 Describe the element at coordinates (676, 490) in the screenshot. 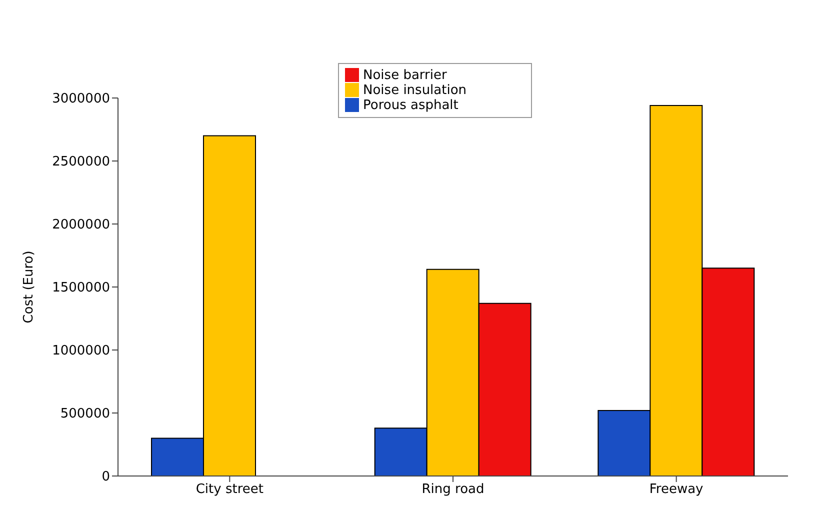

I see `x-tick-label: Freeway` at that location.